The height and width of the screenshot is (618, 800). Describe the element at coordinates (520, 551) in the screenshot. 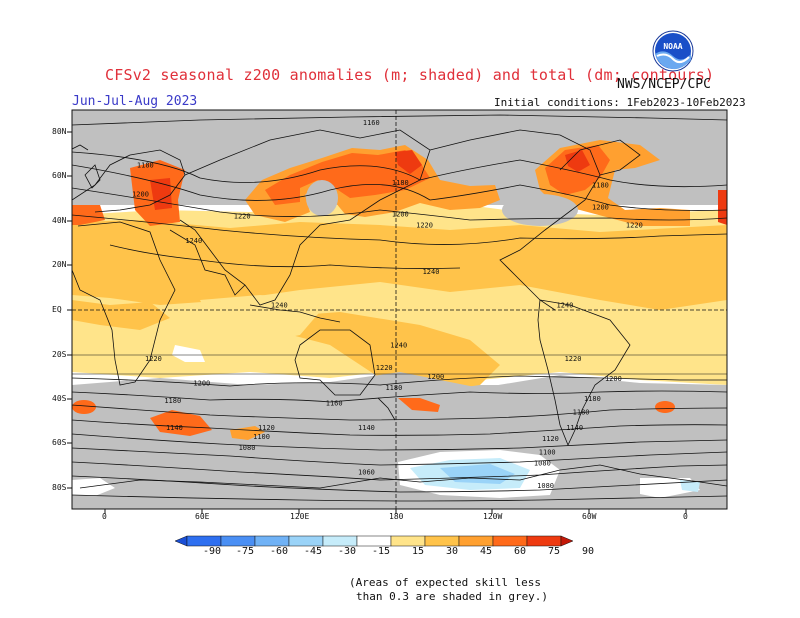

I see `colorbar-label: 60` at that location.